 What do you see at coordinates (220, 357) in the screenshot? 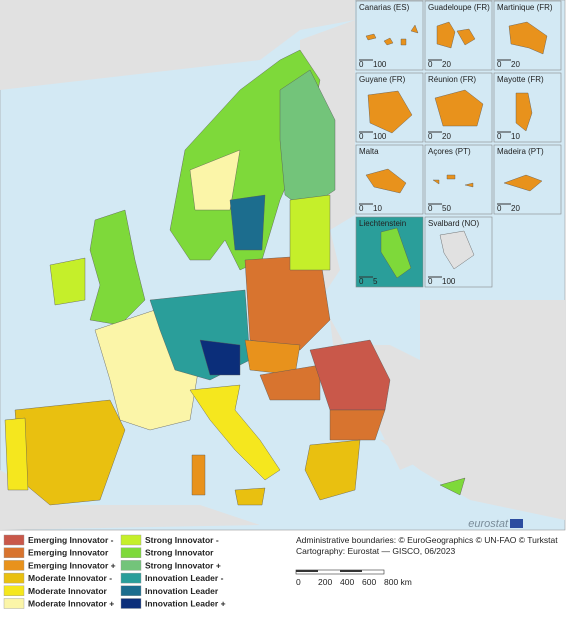
I see `germany-south-region` at bounding box center [220, 357].